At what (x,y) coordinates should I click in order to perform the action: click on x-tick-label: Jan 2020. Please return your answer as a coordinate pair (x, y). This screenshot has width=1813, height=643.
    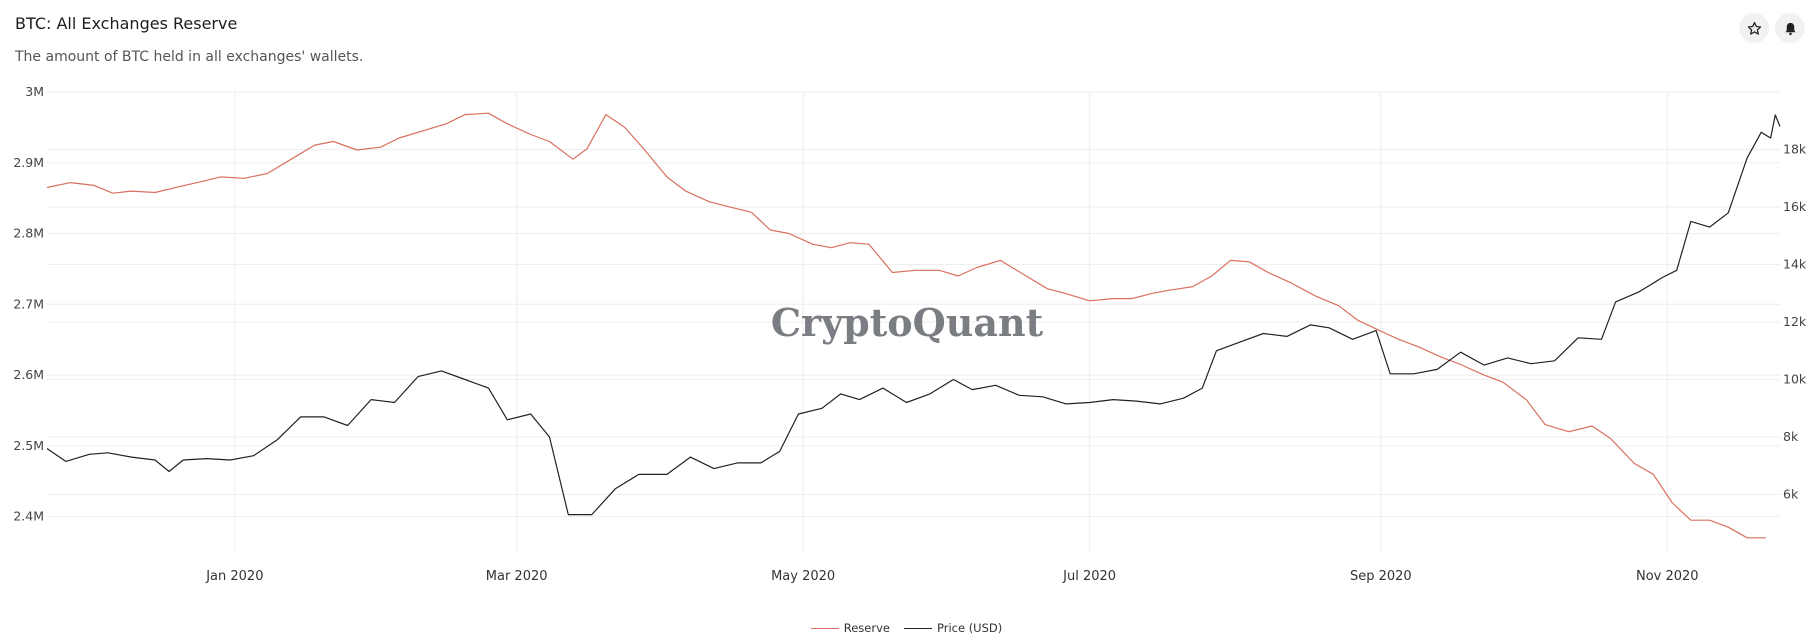
    Looking at the image, I should click on (234, 576).